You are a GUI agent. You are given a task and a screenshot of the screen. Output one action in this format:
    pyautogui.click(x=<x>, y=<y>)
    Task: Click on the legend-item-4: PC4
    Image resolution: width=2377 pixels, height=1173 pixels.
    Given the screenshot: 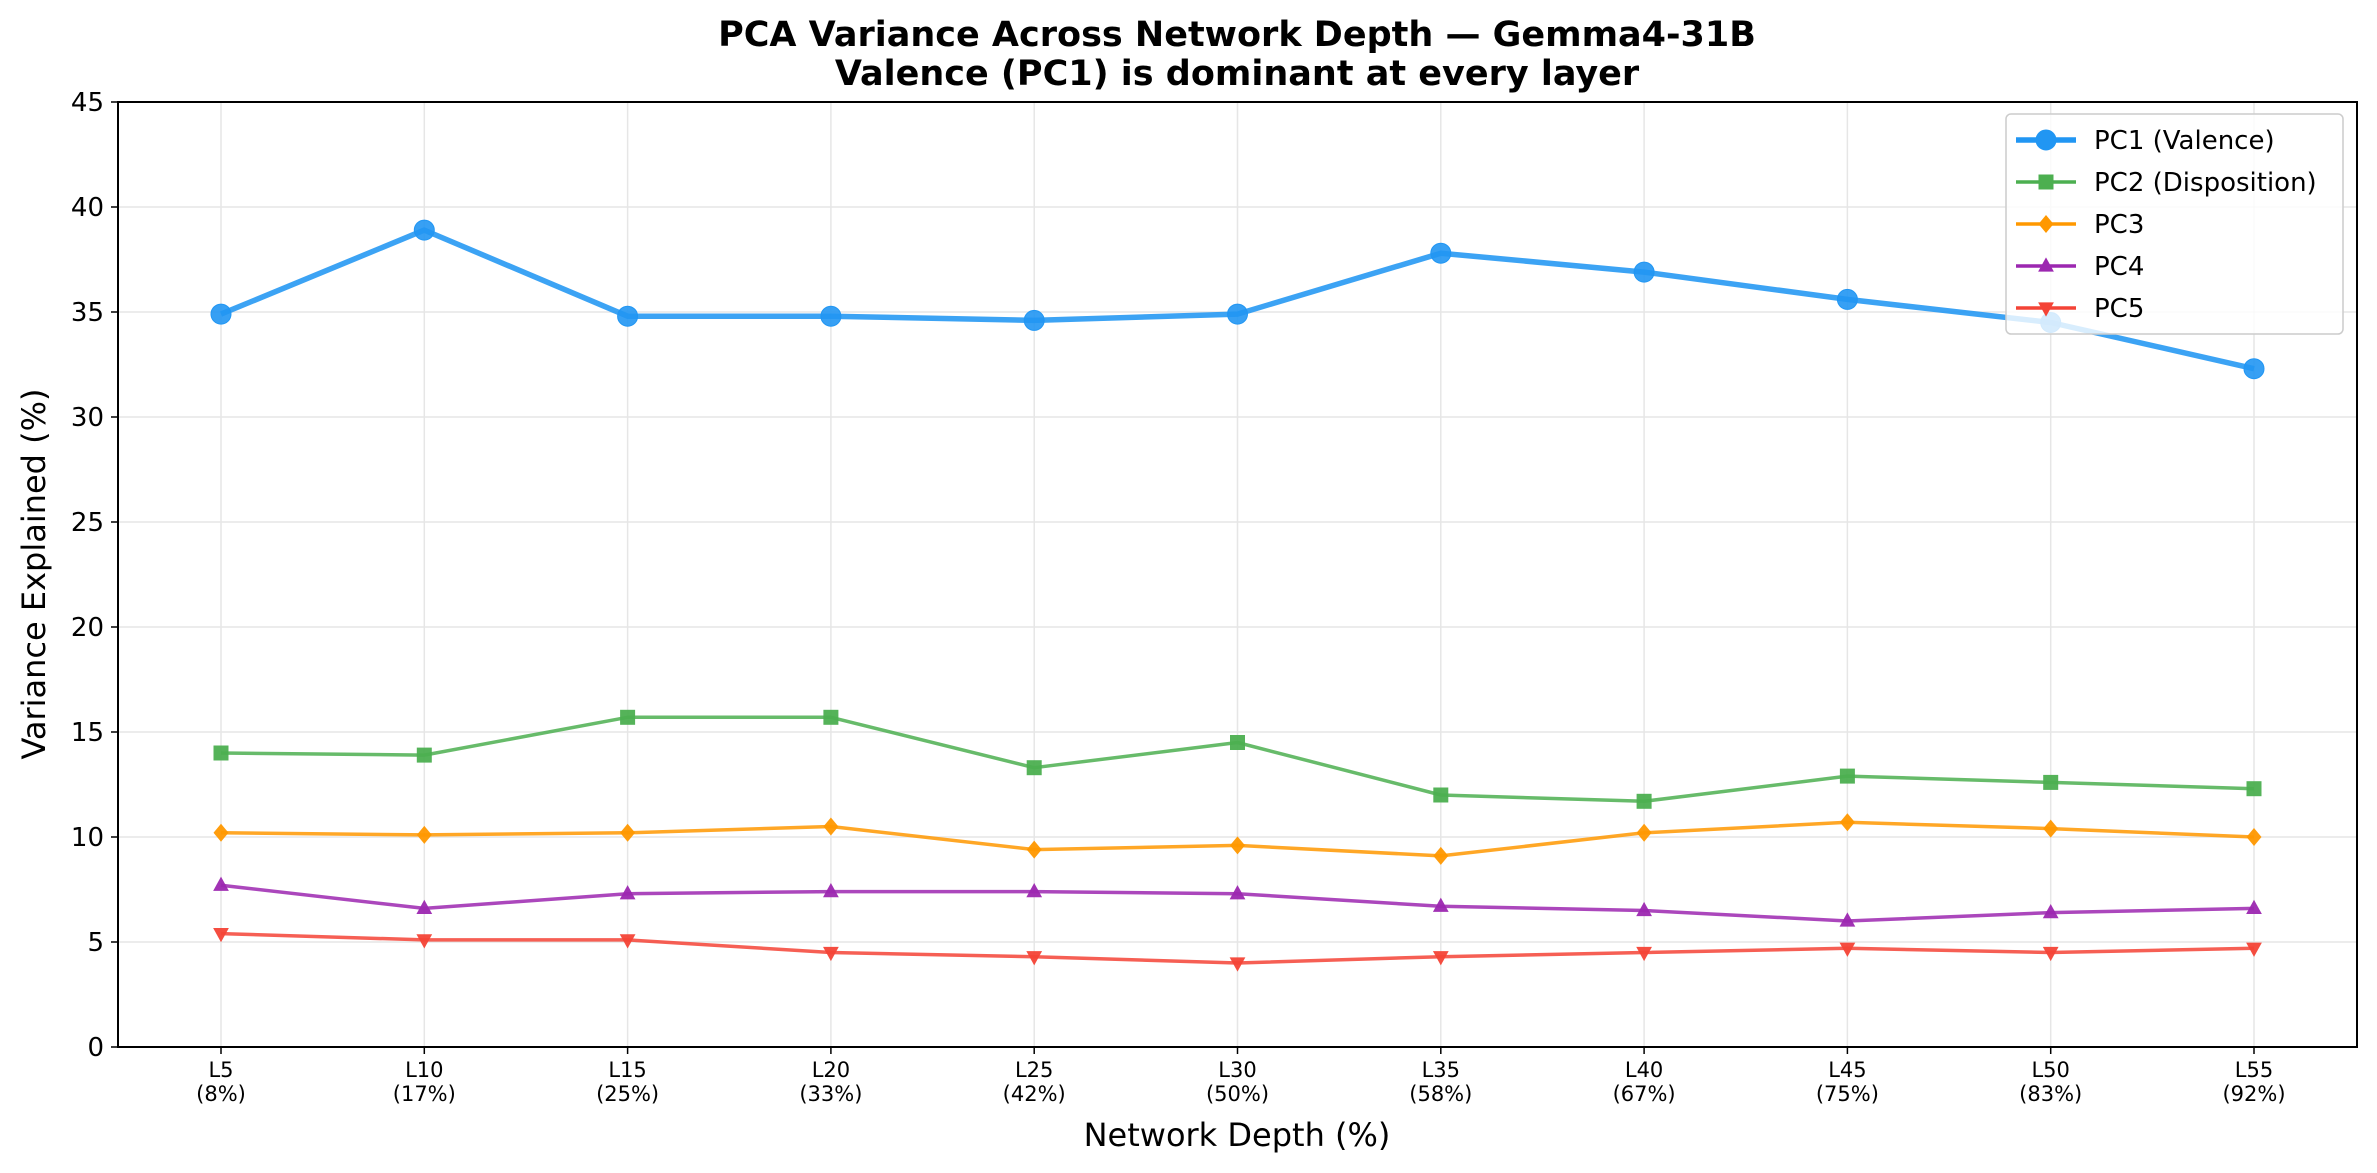 What is the action you would take?
    pyautogui.click(x=2080, y=267)
    